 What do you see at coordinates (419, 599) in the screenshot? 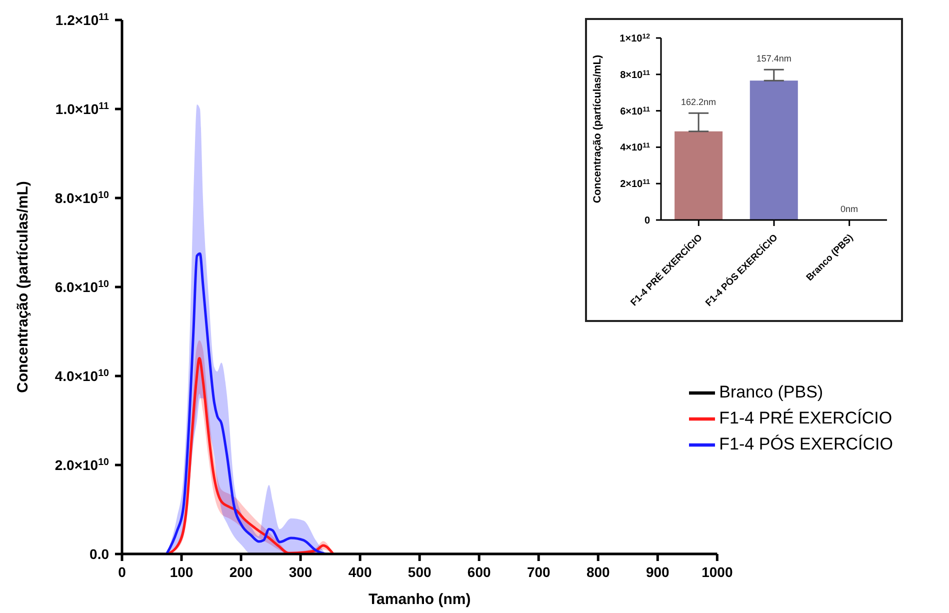
I see `x-axis-title: Tamanho (nm)` at bounding box center [419, 599].